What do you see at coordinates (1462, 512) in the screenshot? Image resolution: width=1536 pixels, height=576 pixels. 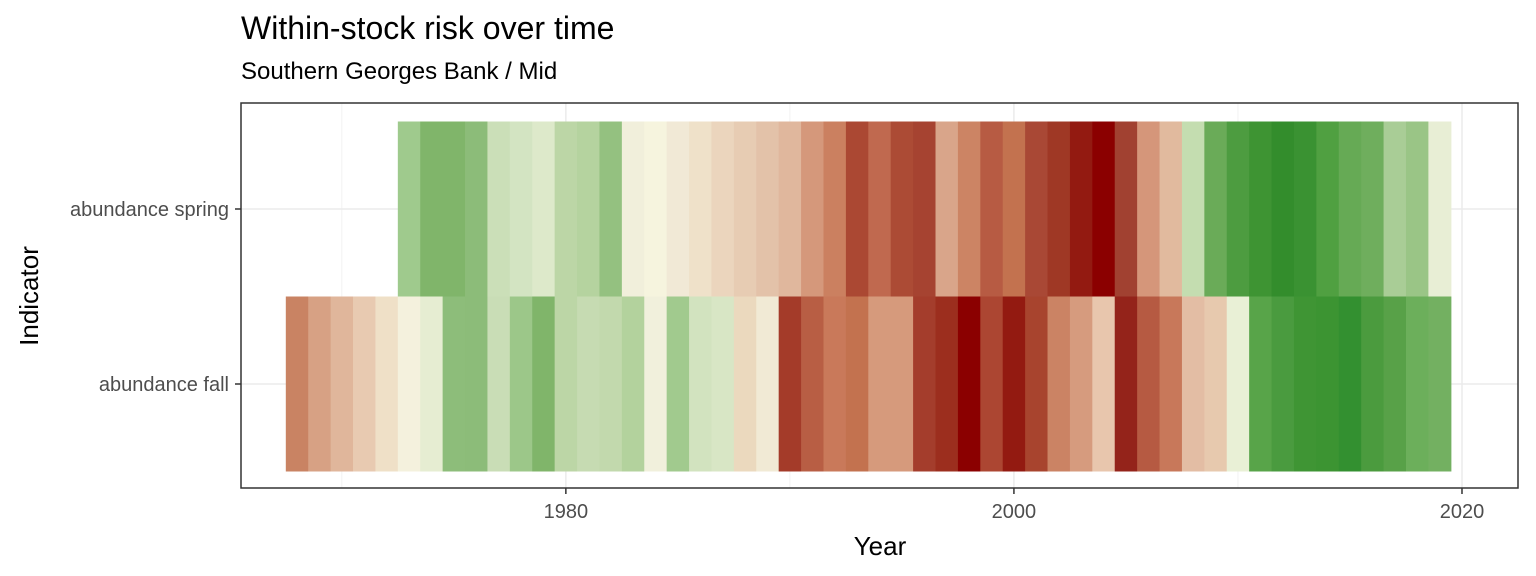 I see `x-tick-label: 2020` at bounding box center [1462, 512].